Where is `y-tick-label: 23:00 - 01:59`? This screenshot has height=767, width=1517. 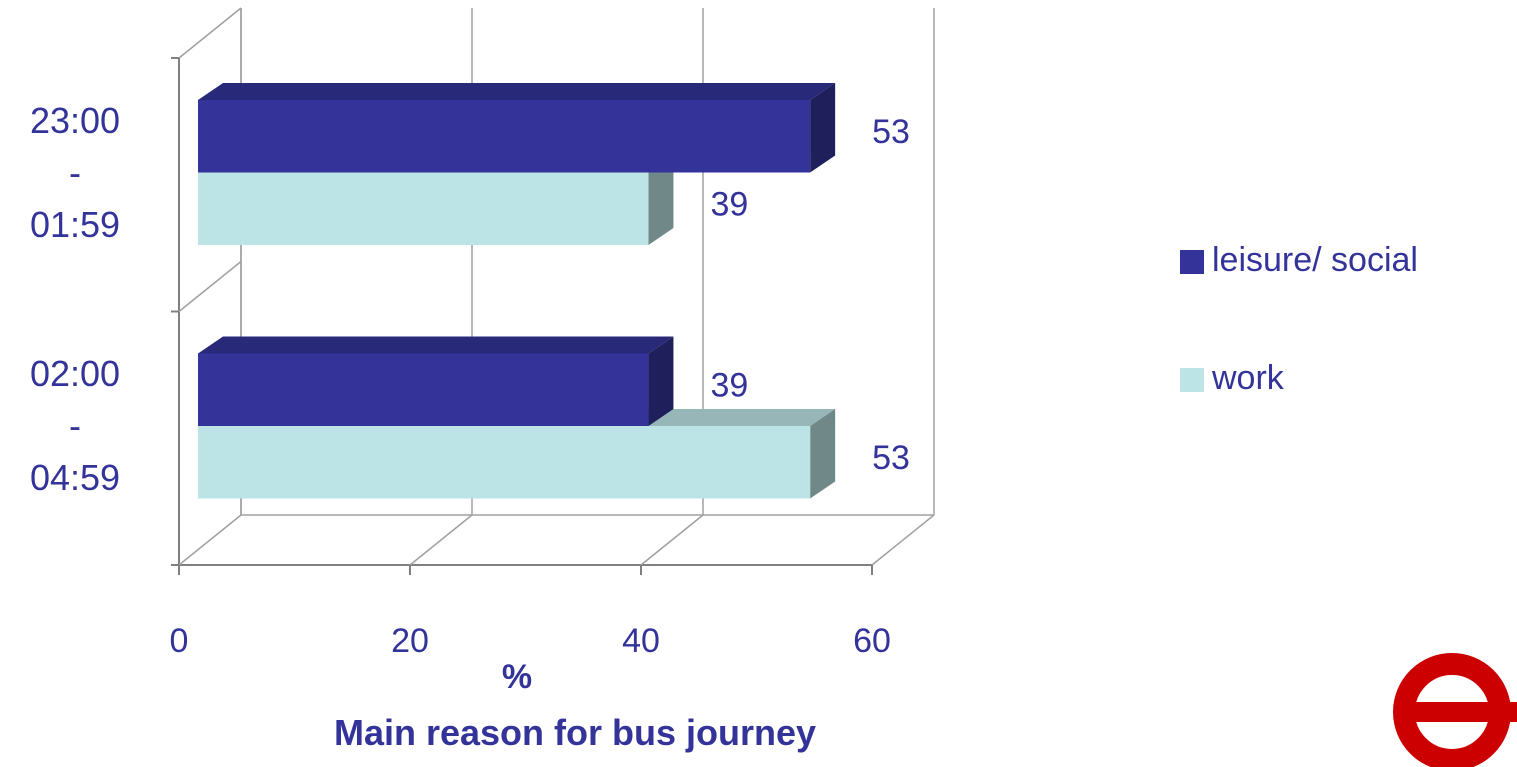 y-tick-label: 23:00 - 01:59 is located at coordinates (75, 172).